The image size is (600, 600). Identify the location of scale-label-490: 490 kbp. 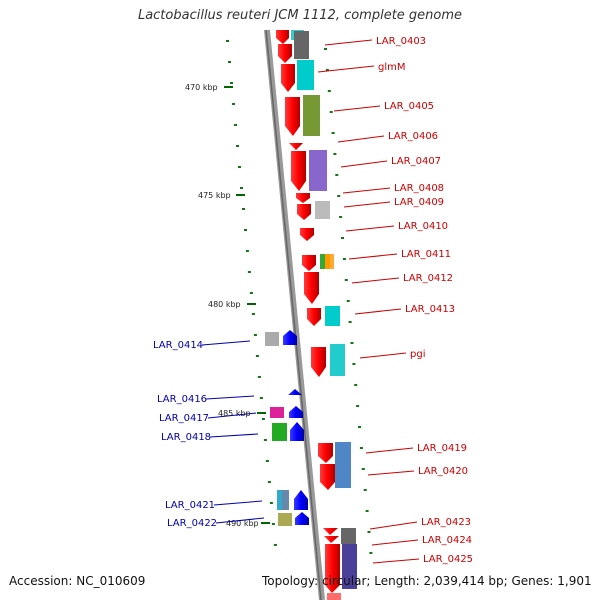
(242, 523).